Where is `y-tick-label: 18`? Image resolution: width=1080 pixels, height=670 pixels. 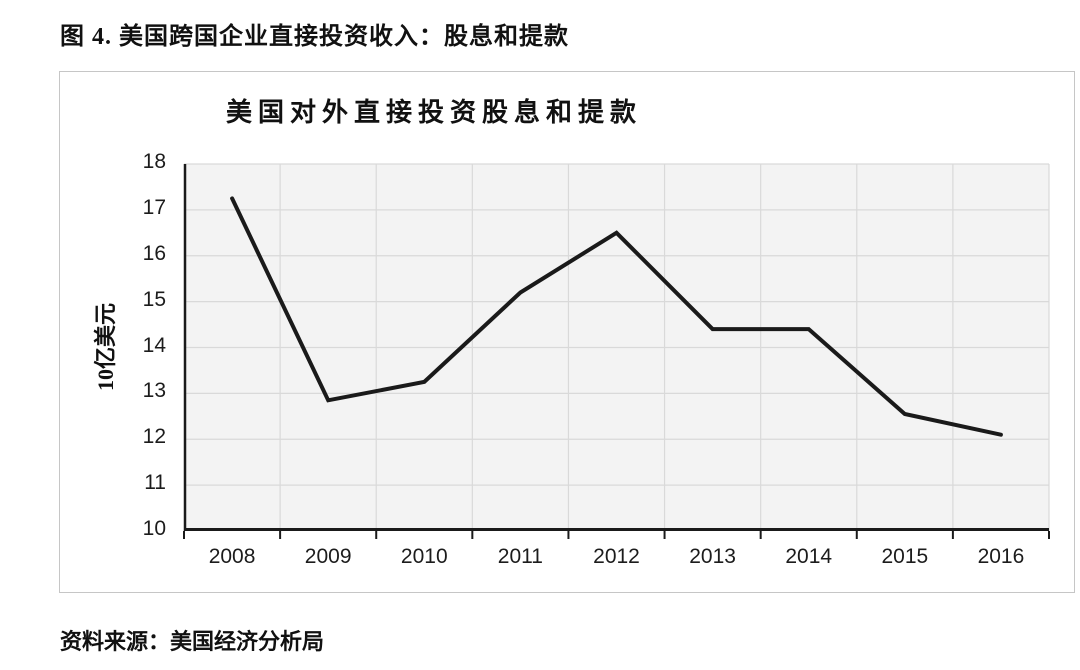
y-tick-label: 18 is located at coordinates (154, 161).